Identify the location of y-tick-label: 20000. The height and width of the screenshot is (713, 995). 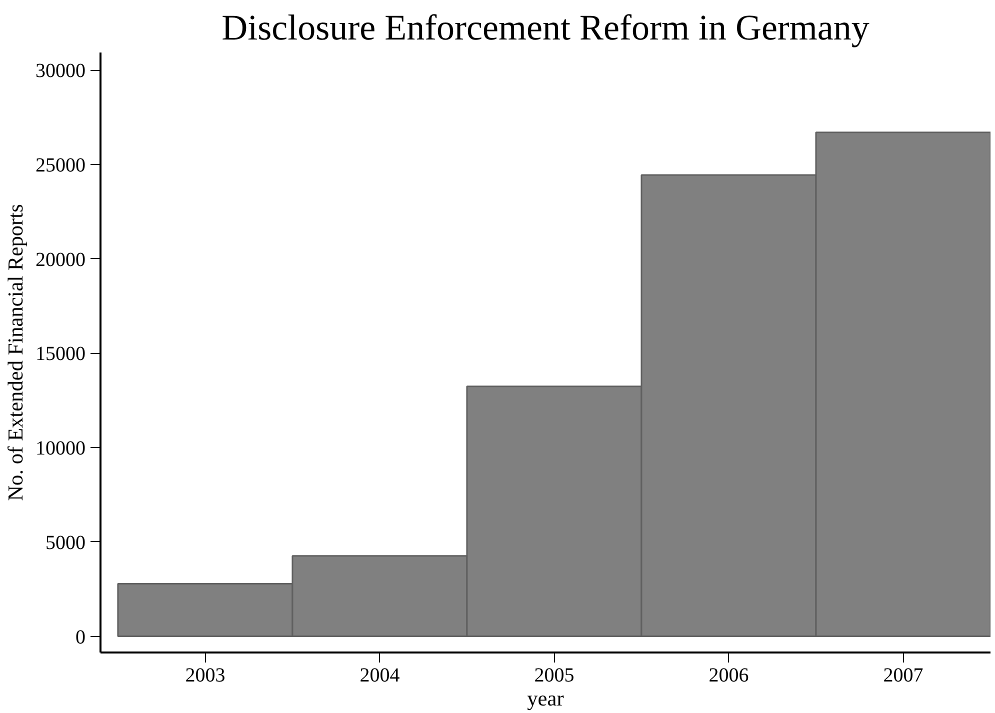
(61, 259).